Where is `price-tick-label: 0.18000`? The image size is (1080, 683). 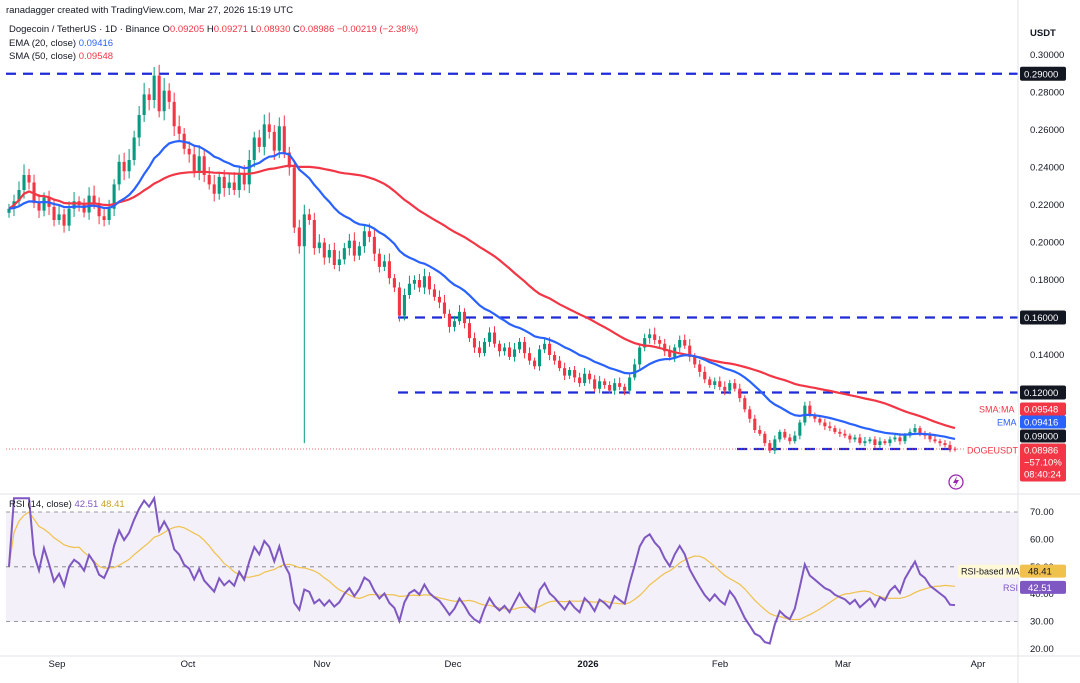 price-tick-label: 0.18000 is located at coordinates (1047, 280).